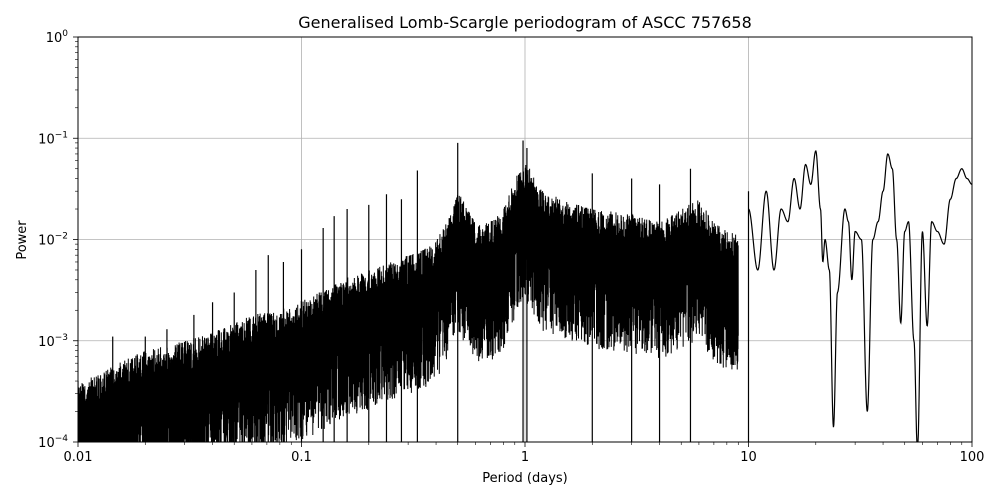  What do you see at coordinates (748, 457) in the screenshot?
I see `x-tick-label: 10` at bounding box center [748, 457].